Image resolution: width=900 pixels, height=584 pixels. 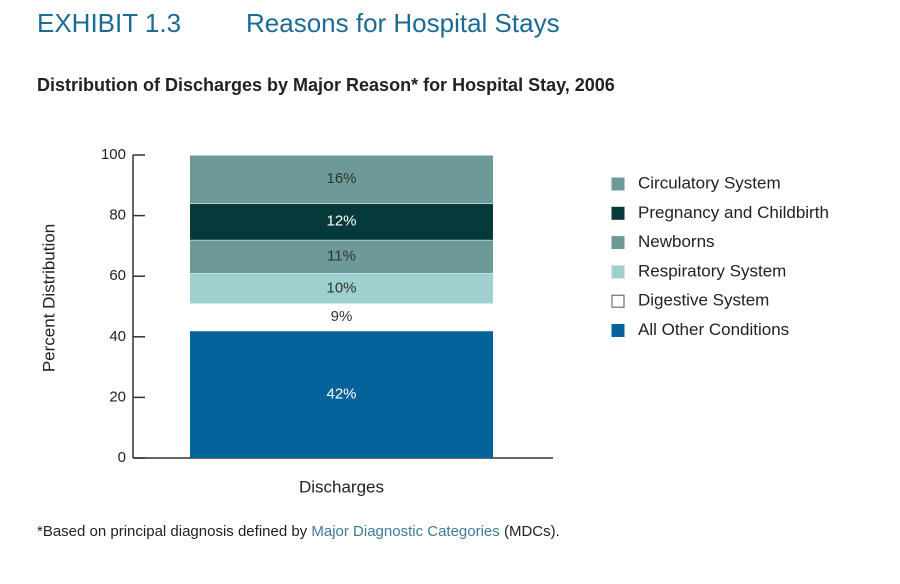 I want to click on y-axis-label: Percent Distribution, so click(x=48, y=298).